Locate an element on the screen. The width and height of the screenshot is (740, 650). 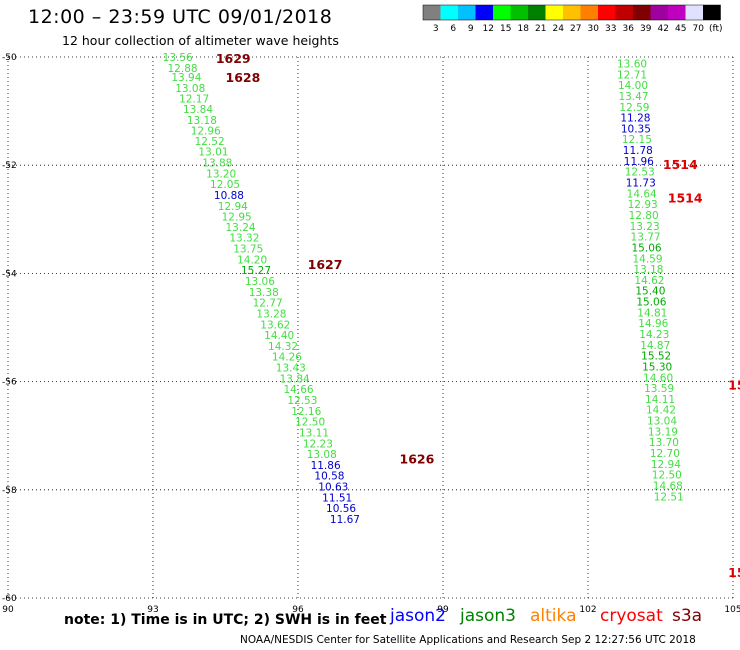
swh-value: 10.56 is located at coordinates (341, 509).